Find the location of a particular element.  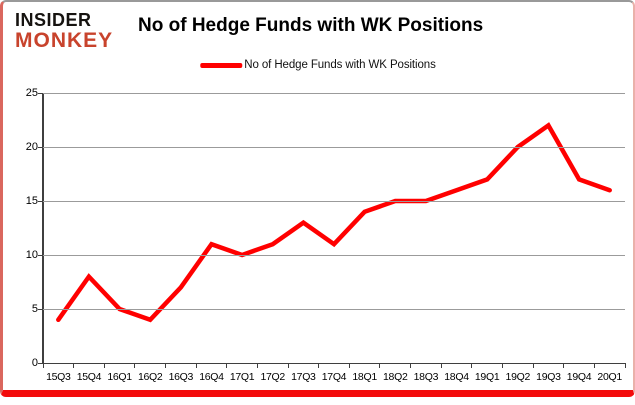

y-axis-labels: 0 5 10 15 20 25 is located at coordinates (20, 228).